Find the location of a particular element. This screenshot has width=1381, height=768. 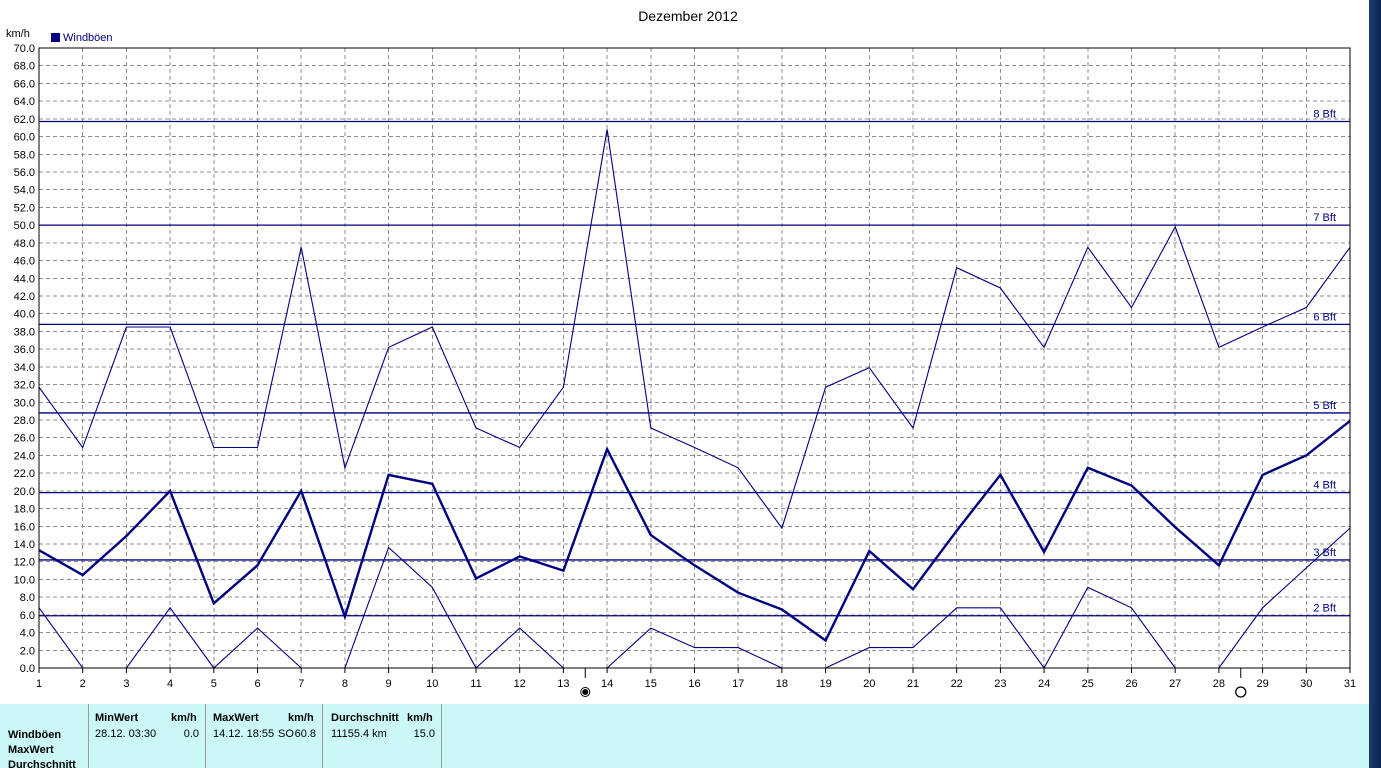

y-tick-label: 50.0 is located at coordinates (24, 226).